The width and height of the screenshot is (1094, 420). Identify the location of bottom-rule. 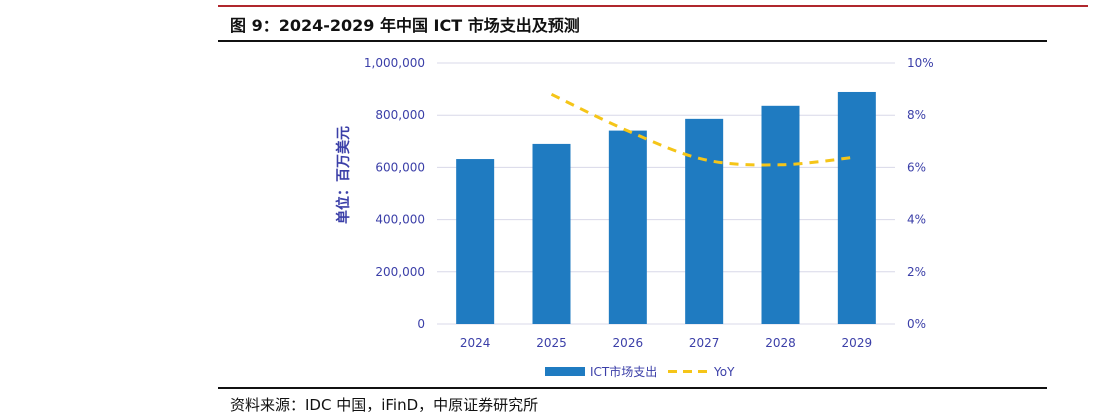
(632, 388).